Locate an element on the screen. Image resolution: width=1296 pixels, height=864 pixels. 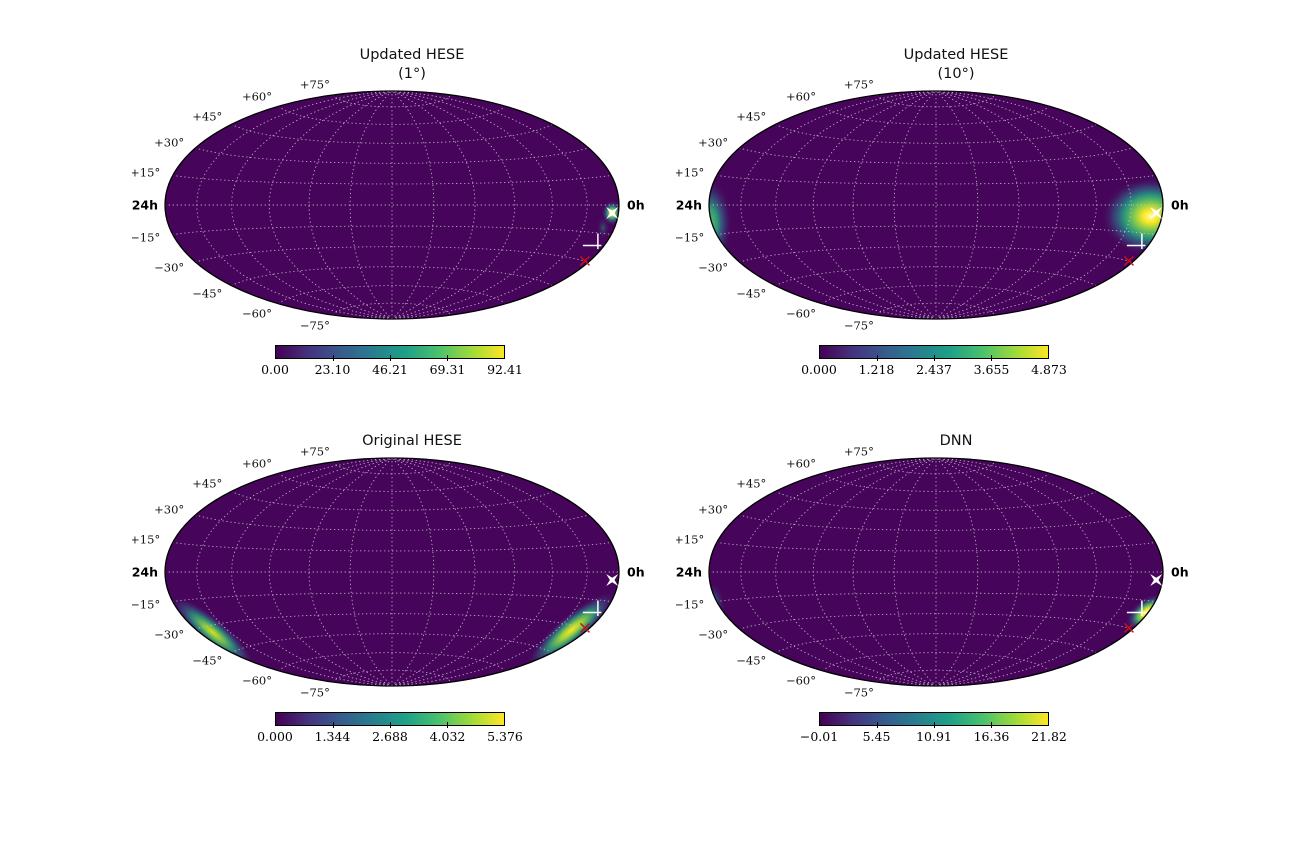
colorbar-tick-label: 92.41 is located at coordinates (505, 369).